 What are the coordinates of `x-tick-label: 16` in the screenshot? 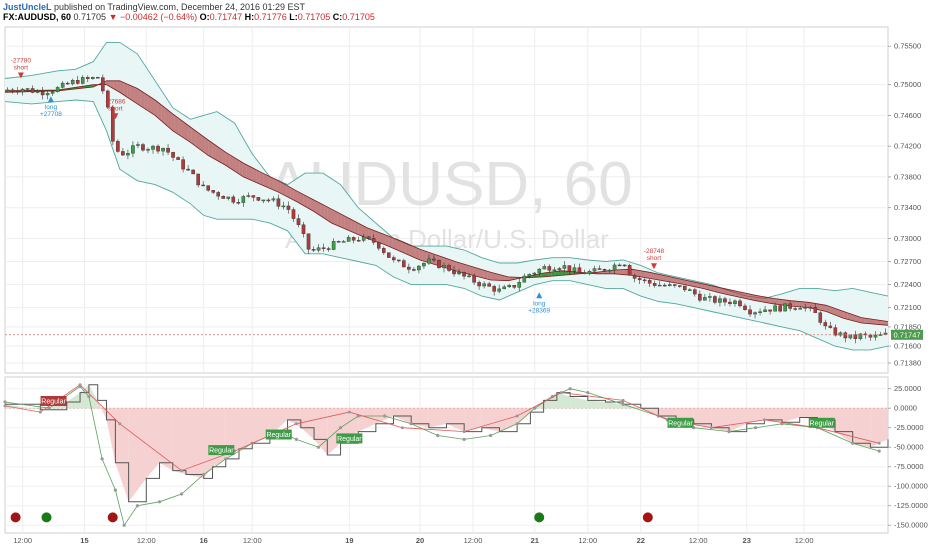 It's located at (204, 540).